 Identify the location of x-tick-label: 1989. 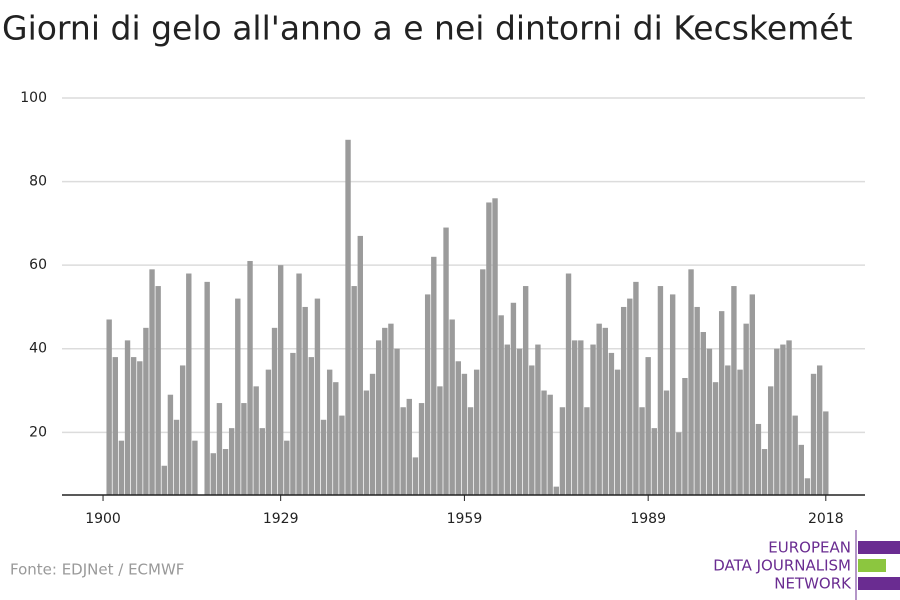
(648, 519).